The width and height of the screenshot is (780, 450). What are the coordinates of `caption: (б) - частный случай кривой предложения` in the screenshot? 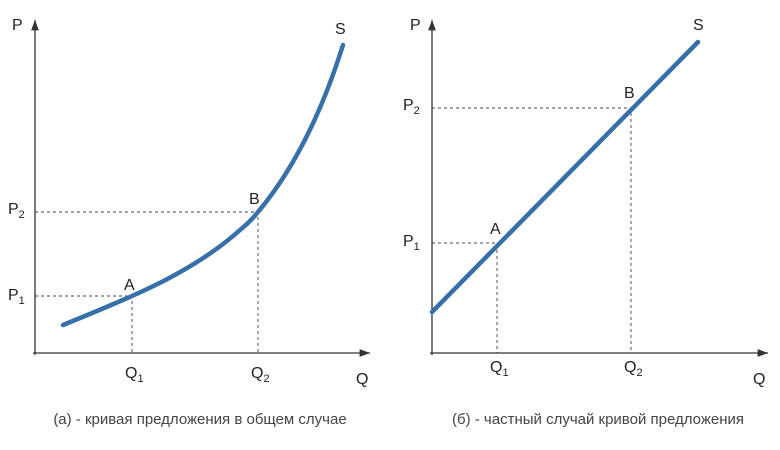 It's located at (598, 419).